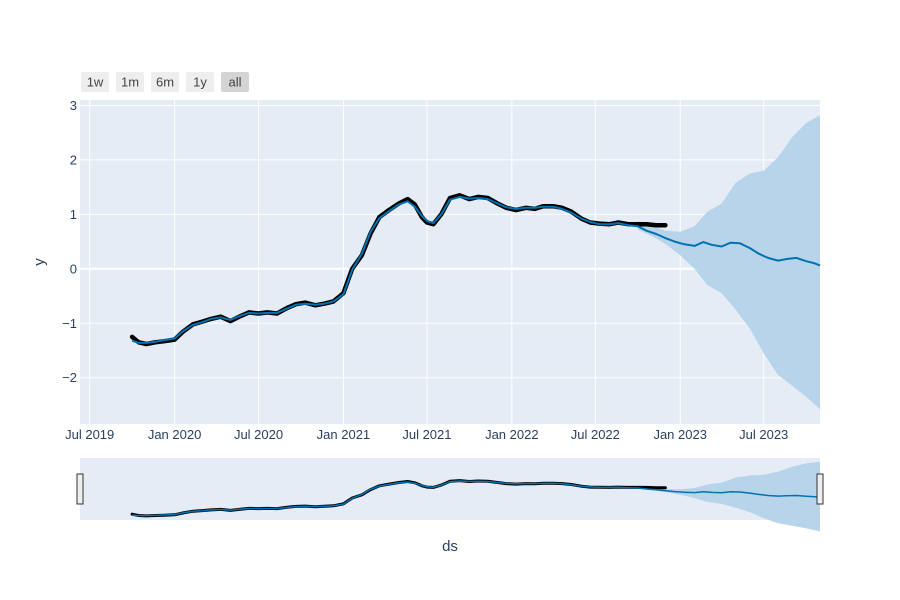  I want to click on range-button-1m: 1m, so click(130, 82).